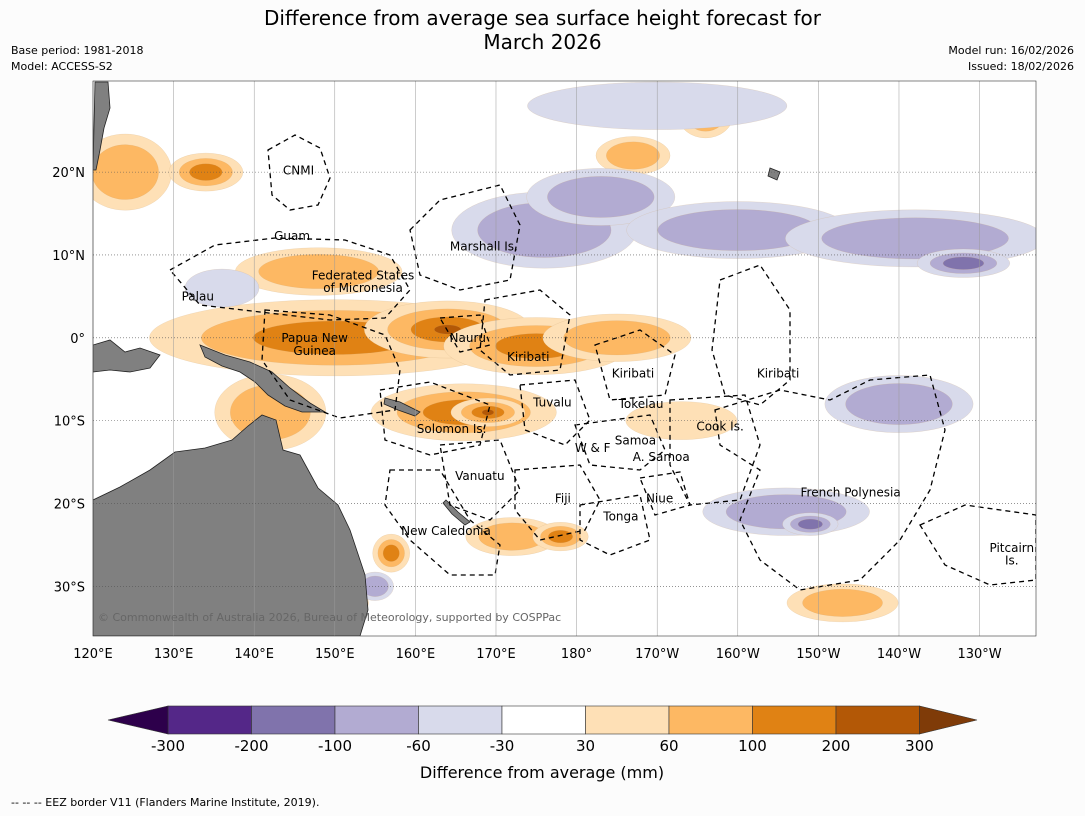  I want to click on eez-solomon-islands, so click(435, 418).